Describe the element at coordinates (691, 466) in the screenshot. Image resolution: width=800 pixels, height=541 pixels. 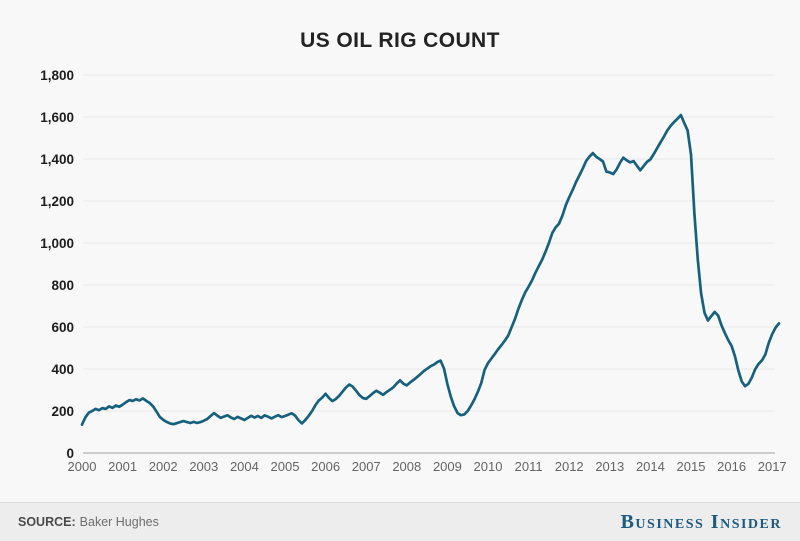
I see `x-tick-label: 2015` at that location.